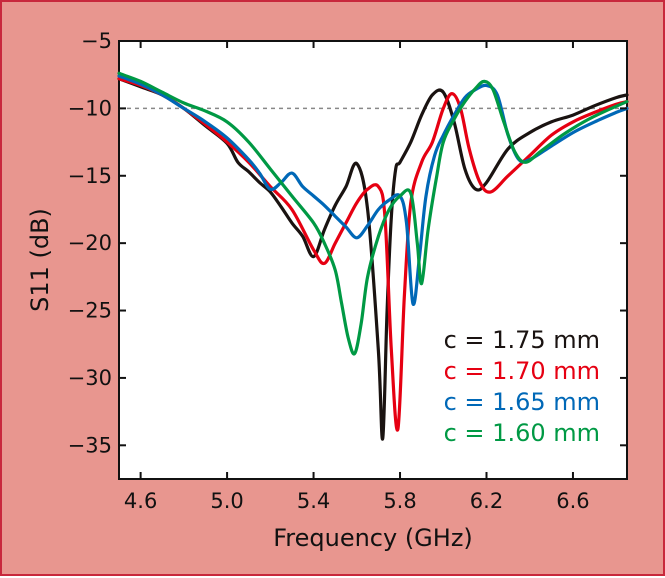 The image size is (665, 578). What do you see at coordinates (90, 243) in the screenshot?
I see `y-tick-label: −20` at bounding box center [90, 243].